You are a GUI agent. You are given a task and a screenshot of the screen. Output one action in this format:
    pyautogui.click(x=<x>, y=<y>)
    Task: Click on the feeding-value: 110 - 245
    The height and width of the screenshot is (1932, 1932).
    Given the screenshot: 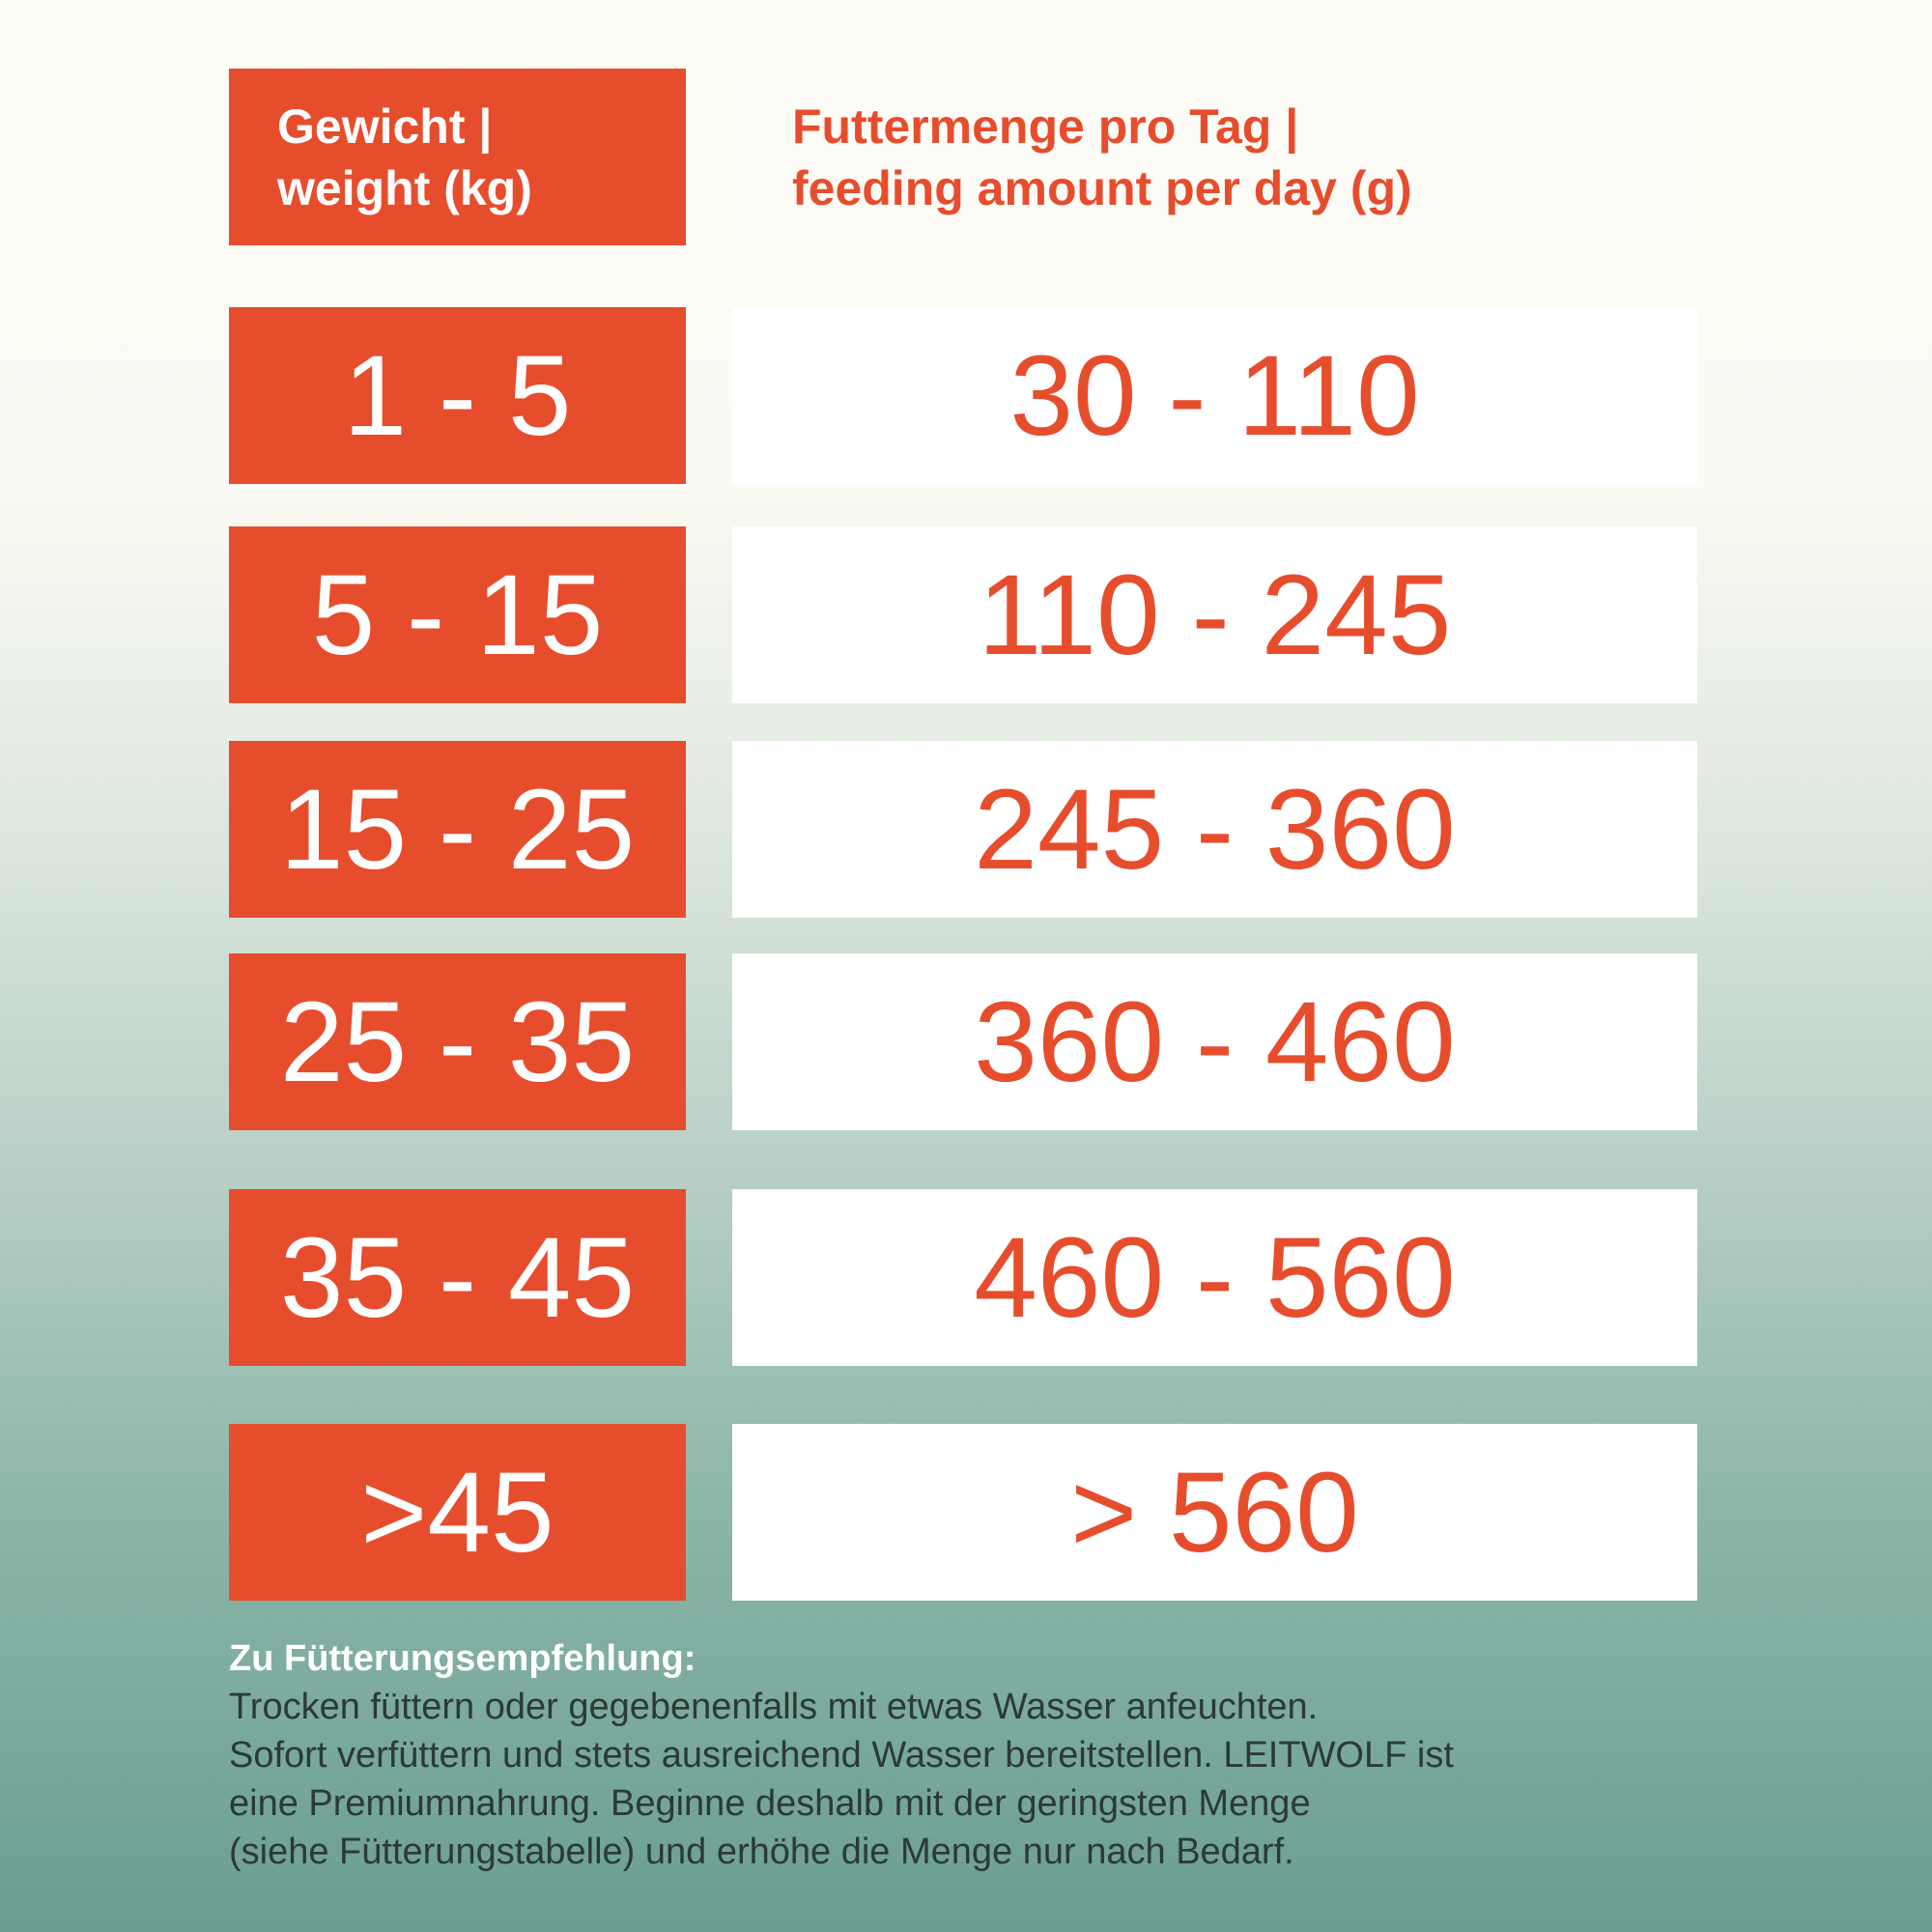 What is the action you would take?
    pyautogui.click(x=1215, y=615)
    